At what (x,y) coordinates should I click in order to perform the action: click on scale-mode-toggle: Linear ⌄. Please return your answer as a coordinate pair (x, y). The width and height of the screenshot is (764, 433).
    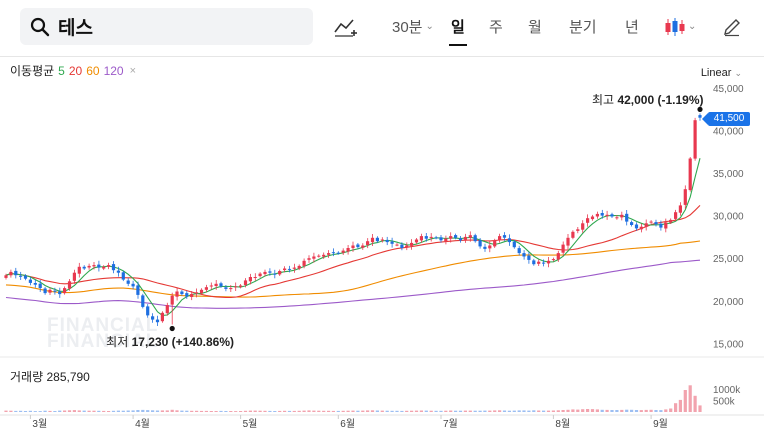
    Looking at the image, I should click on (721, 73).